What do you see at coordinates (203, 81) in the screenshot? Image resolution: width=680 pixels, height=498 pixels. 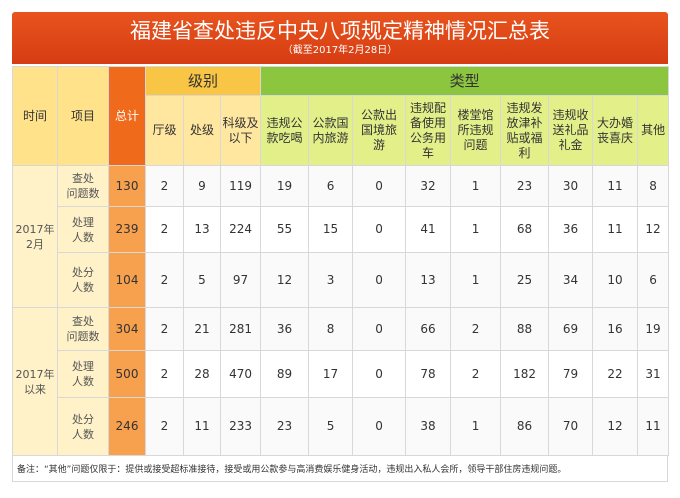 I see `header-cell: 级别` at bounding box center [203, 81].